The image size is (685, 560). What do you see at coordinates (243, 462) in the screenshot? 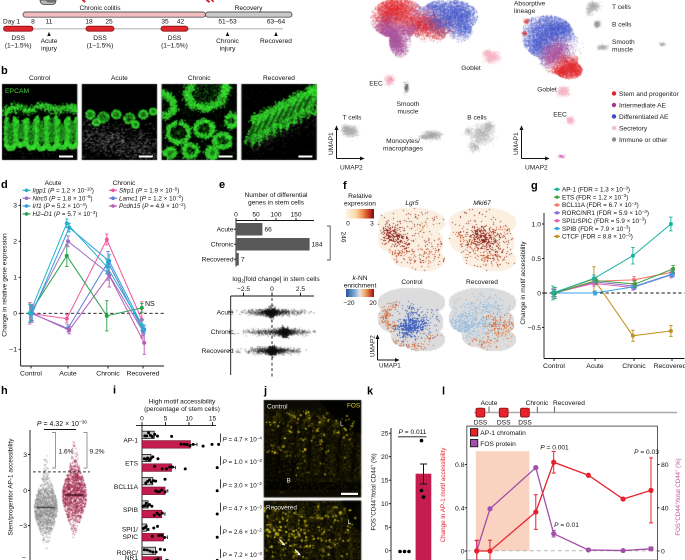
I see `svg-text: P = 1.0 × 10−3` at bounding box center [243, 462].